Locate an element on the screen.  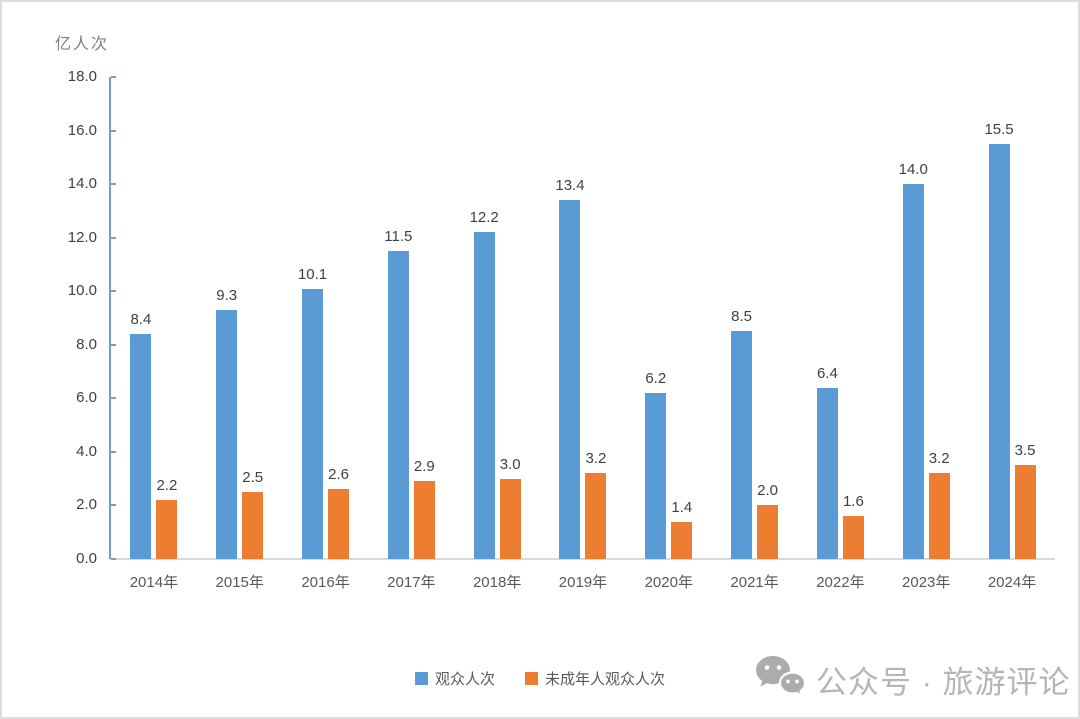
x-axis-label: 2016年 is located at coordinates (325, 582).